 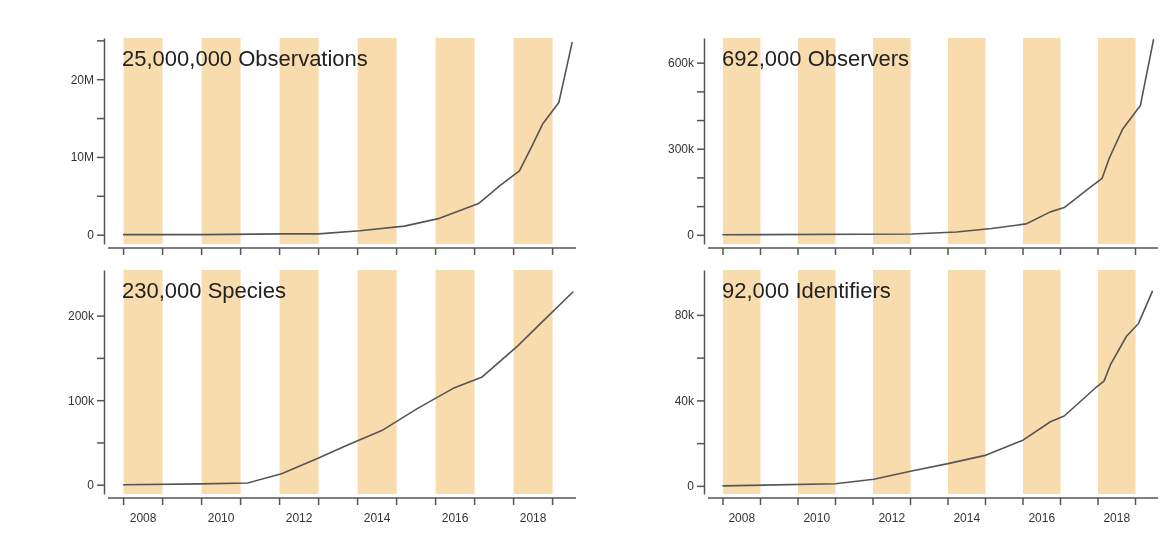 What do you see at coordinates (684, 400) in the screenshot?
I see `y-tick-label: 40k` at bounding box center [684, 400].